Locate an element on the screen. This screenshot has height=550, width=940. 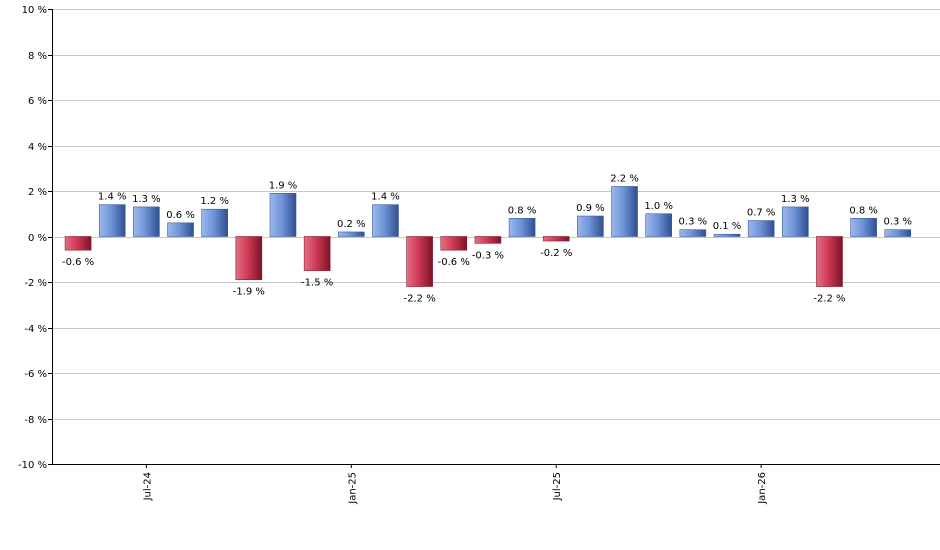
y-tick-label: -6 % is located at coordinates (35, 374).